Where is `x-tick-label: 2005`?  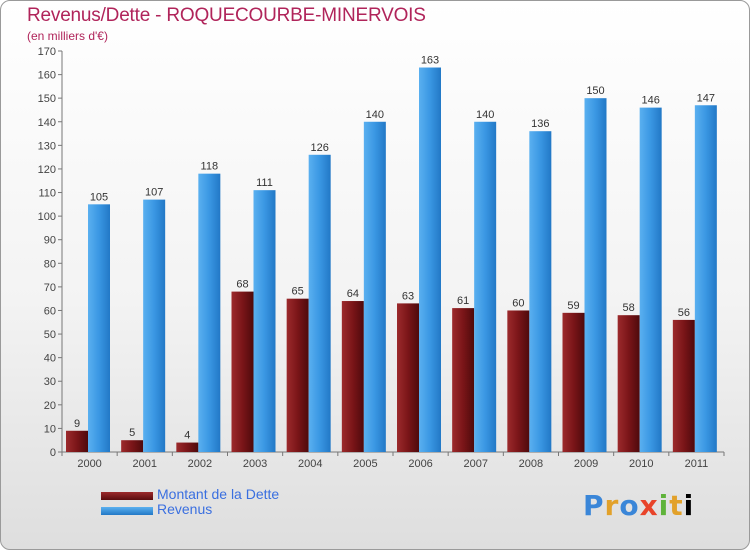 x-tick-label: 2005 is located at coordinates (365, 464).